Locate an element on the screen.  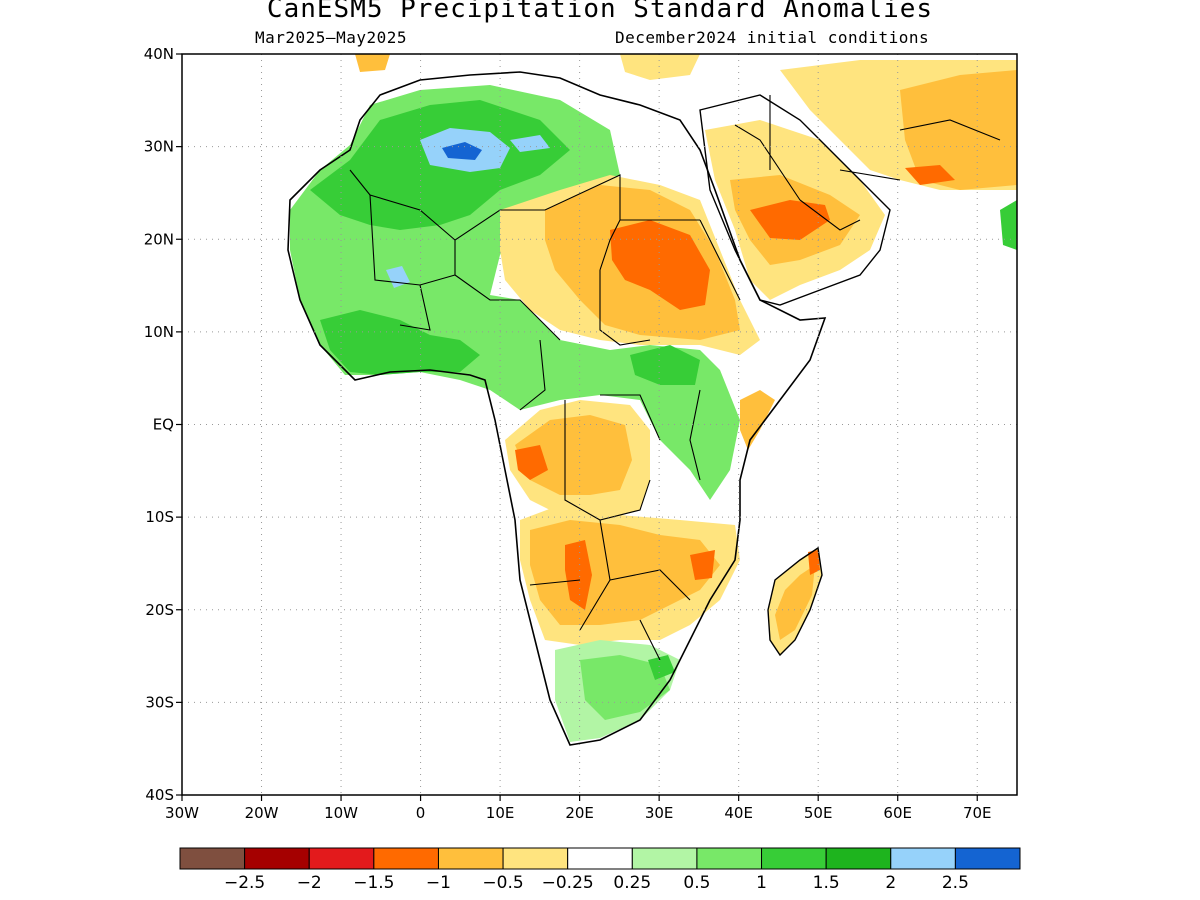
india-green is located at coordinates (1008, 225).